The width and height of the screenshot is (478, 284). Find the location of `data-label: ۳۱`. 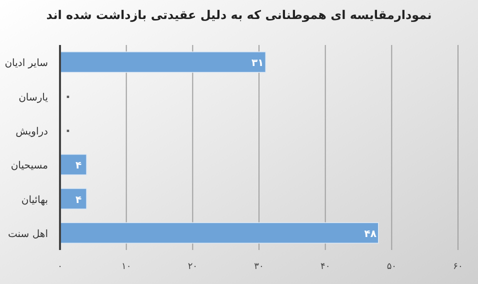

data-label: ۳۱ is located at coordinates (258, 64).